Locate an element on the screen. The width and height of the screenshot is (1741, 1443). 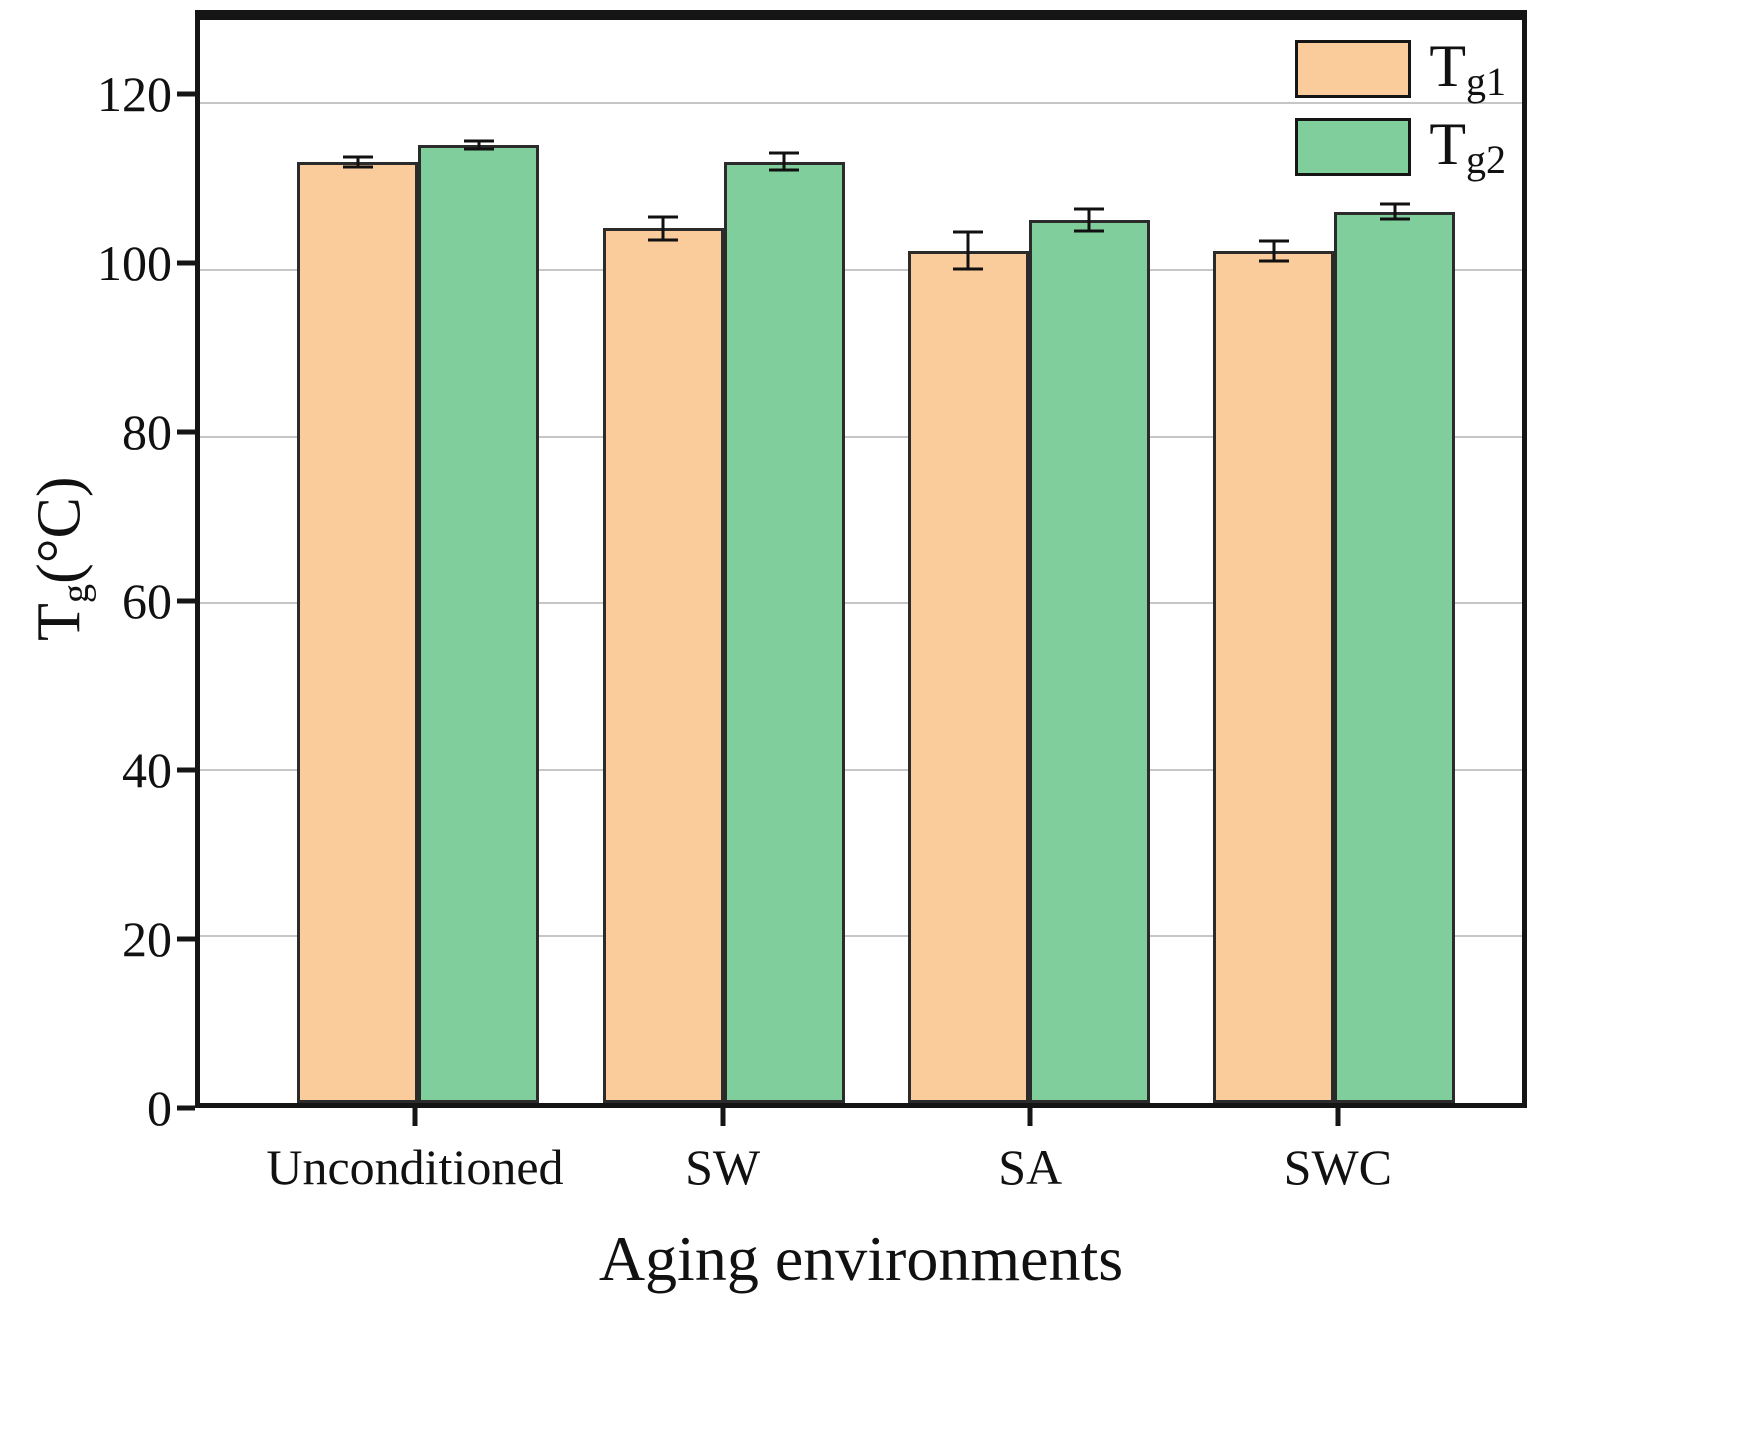
bar-tg2-sw is located at coordinates (784, 632).